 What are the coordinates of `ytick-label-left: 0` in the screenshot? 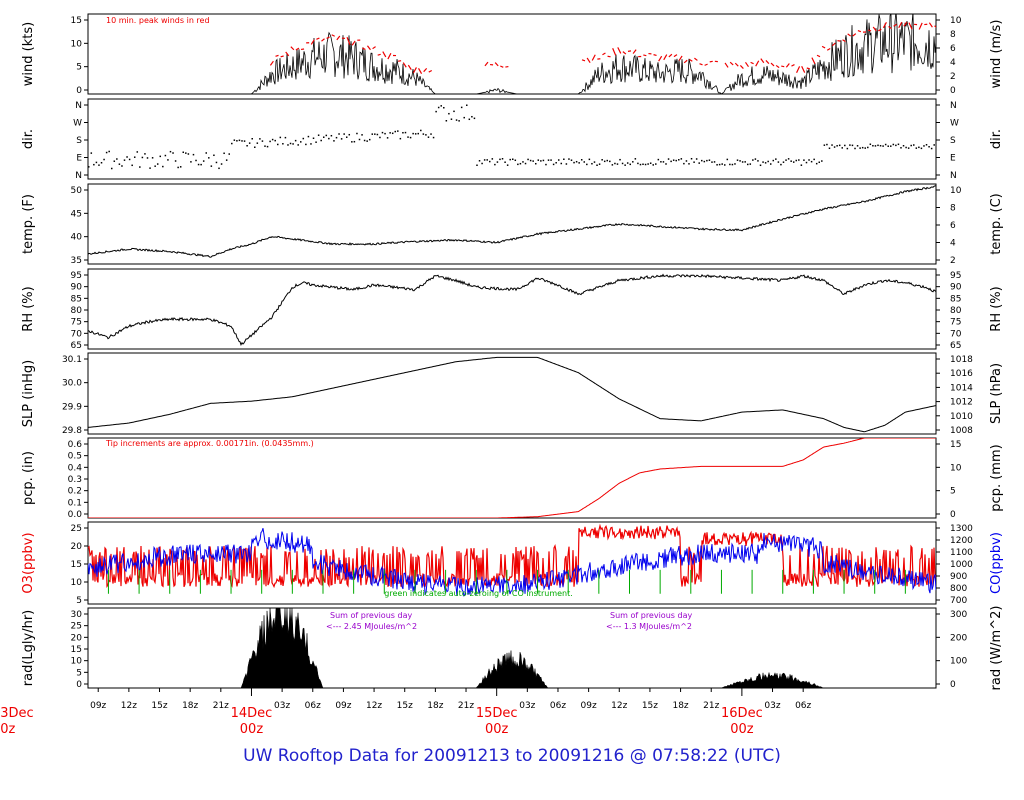 It's located at (79, 685).